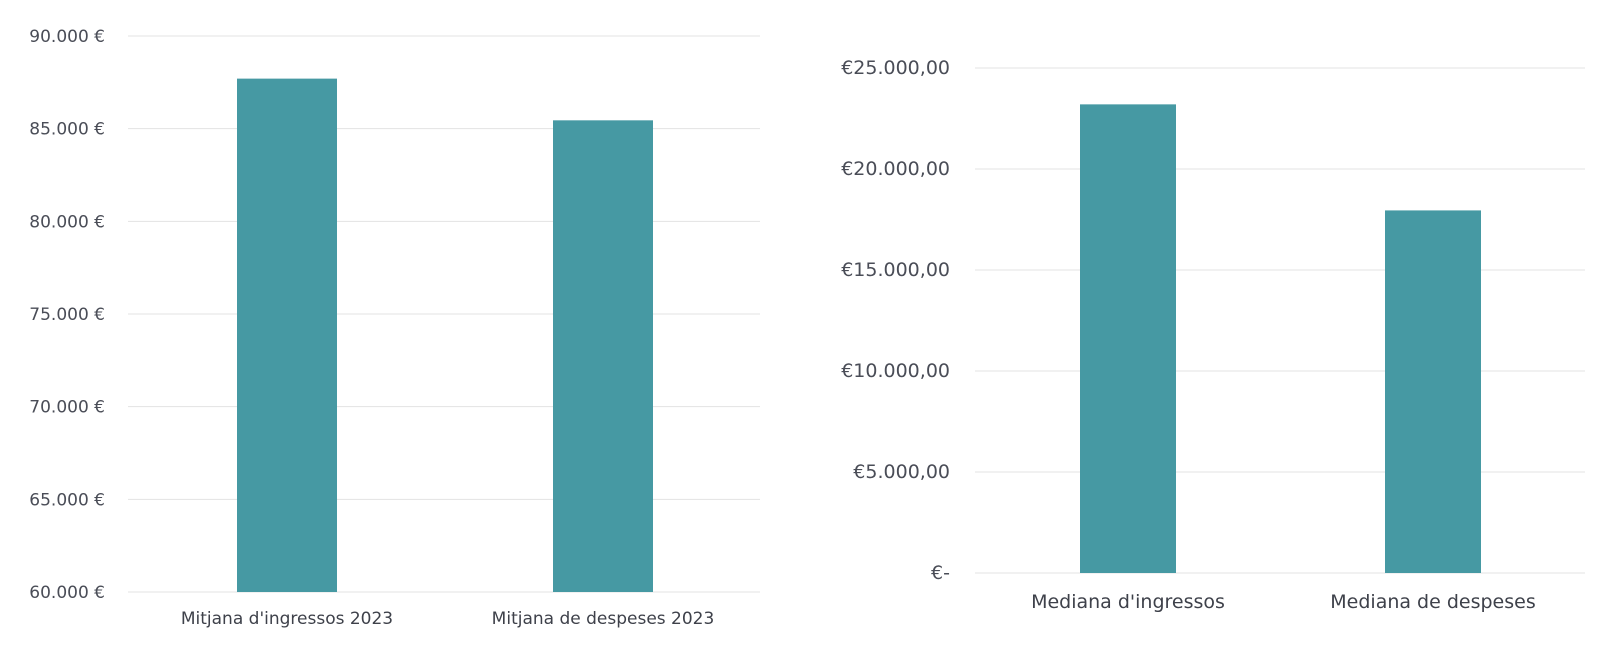 The image size is (1610, 648). Describe the element at coordinates (67, 37) in the screenshot. I see `mean-y-tick-label: 90.000 €` at that location.